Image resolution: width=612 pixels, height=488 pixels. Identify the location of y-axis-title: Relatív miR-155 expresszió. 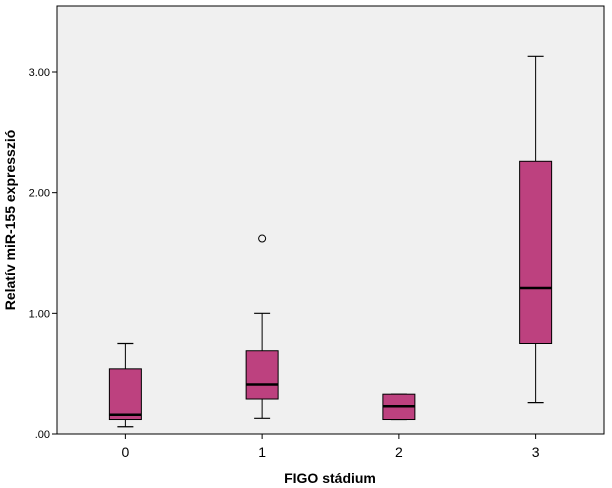
(10, 220).